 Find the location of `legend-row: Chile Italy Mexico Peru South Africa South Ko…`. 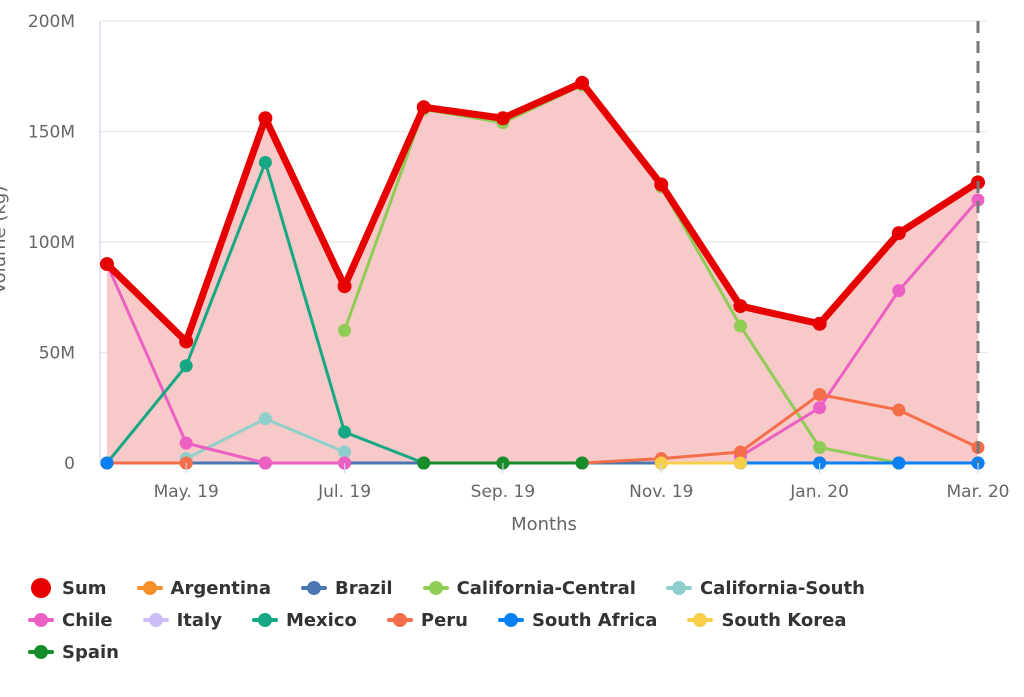

legend-row: Chile Italy Mexico Peru South Africa South Ko… is located at coordinates (523, 620).